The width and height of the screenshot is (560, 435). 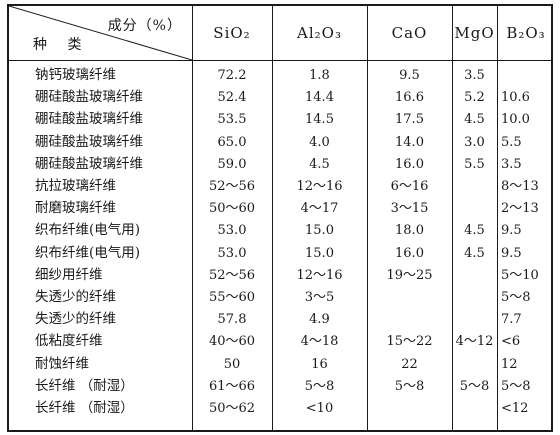 What do you see at coordinates (516, 297) in the screenshot?
I see `b2o3-value: 5～8` at bounding box center [516, 297].